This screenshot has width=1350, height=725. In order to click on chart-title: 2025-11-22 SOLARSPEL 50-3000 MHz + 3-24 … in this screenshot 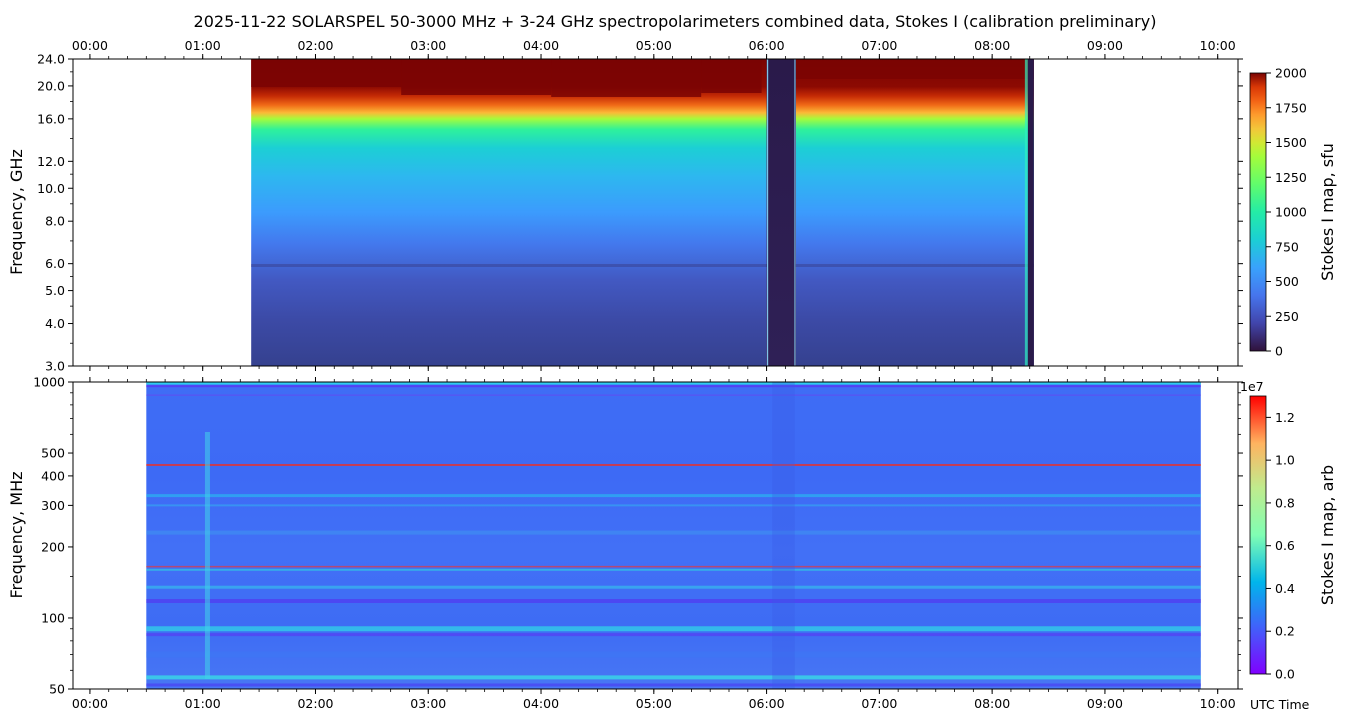, I will do `click(675, 21)`.